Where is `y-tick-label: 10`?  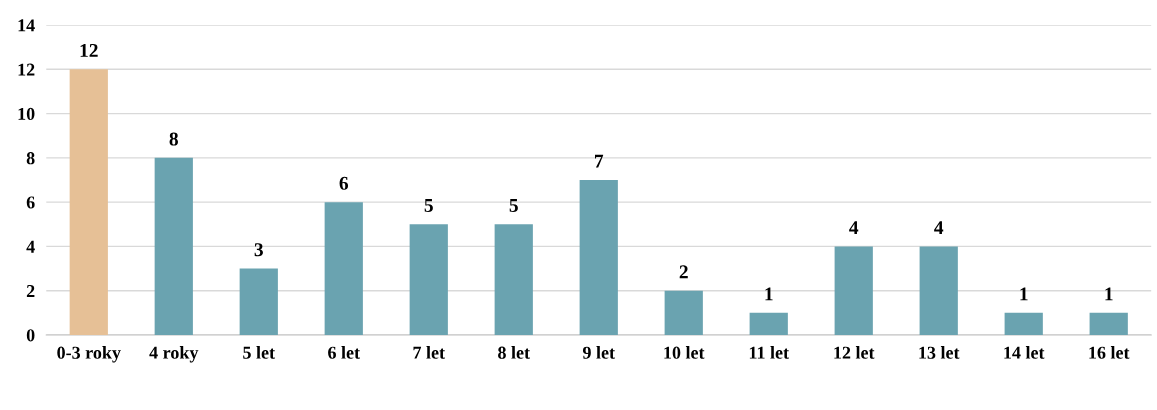 y-tick-label: 10 is located at coordinates (26, 114).